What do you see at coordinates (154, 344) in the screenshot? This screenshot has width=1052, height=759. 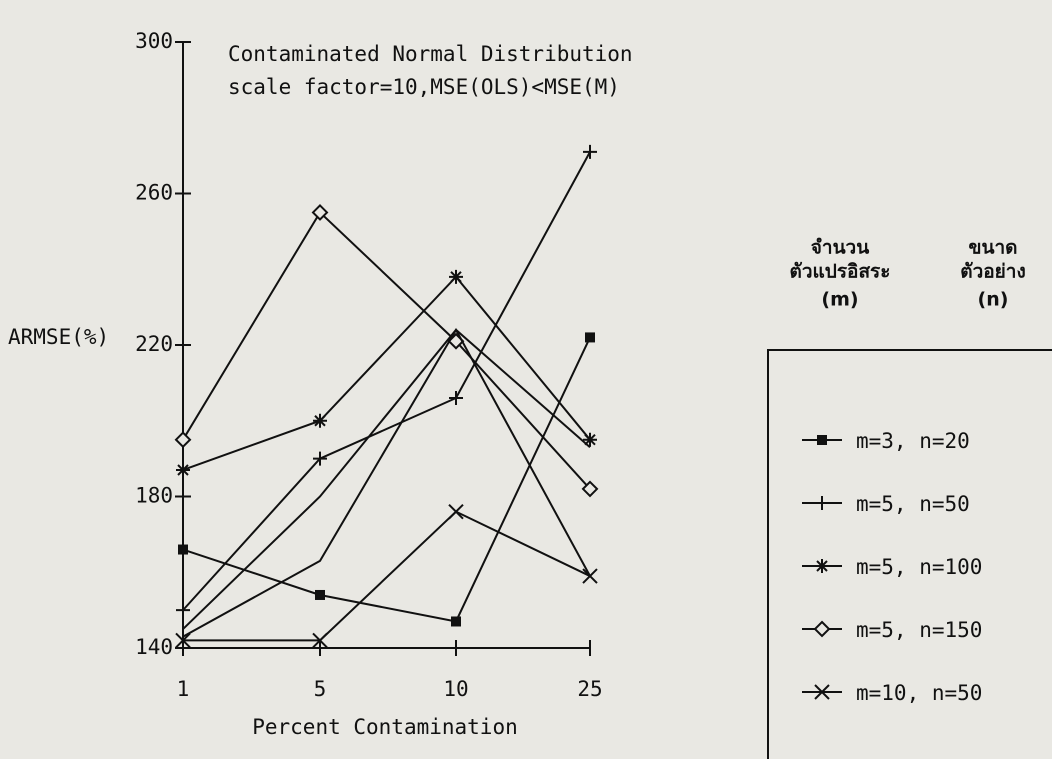 I see `y-tick-label: 220` at bounding box center [154, 344].